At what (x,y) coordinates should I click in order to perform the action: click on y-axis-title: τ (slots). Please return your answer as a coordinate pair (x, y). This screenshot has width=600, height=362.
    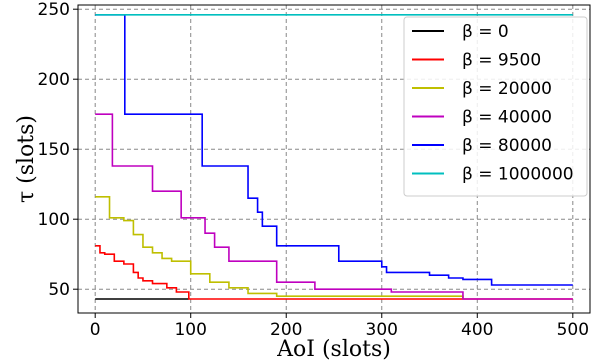
    Looking at the image, I should click on (26, 159).